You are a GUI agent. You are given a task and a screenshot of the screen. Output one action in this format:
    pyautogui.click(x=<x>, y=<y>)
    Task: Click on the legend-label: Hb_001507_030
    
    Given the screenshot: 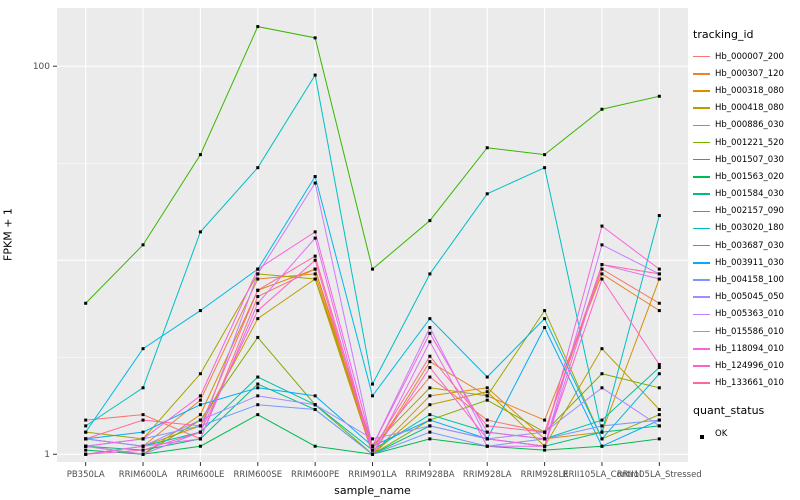 What is the action you would take?
    pyautogui.click(x=749, y=159)
    